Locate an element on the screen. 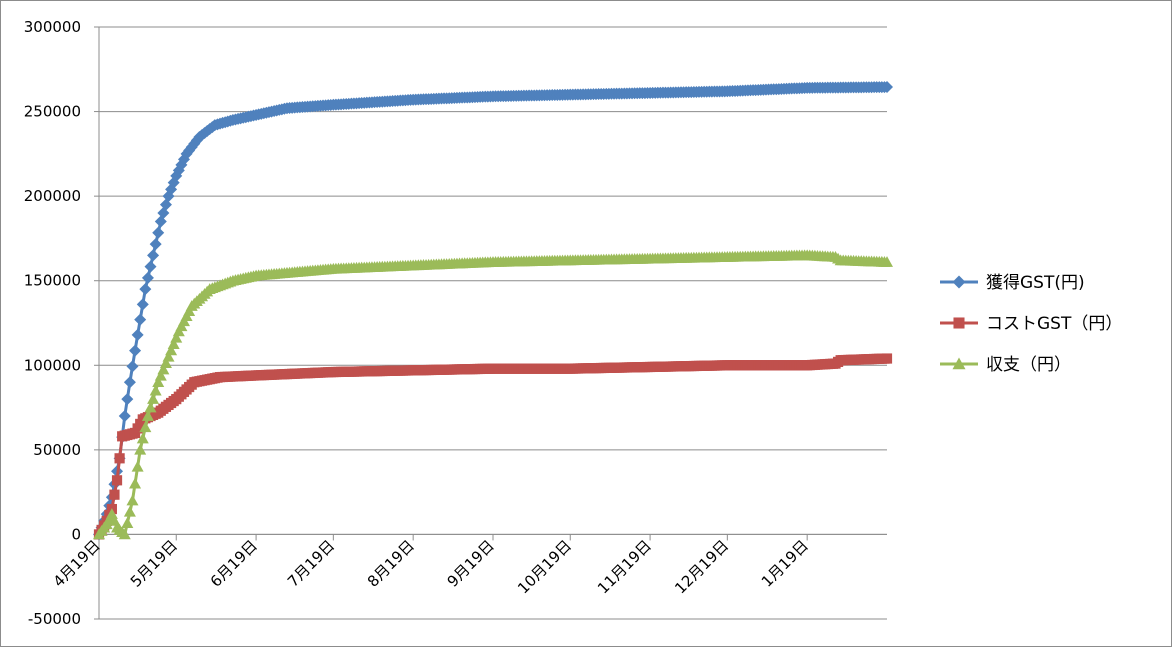 This screenshot has height=647, width=1172. x-tick-label: 7月19日 is located at coordinates (311, 564).